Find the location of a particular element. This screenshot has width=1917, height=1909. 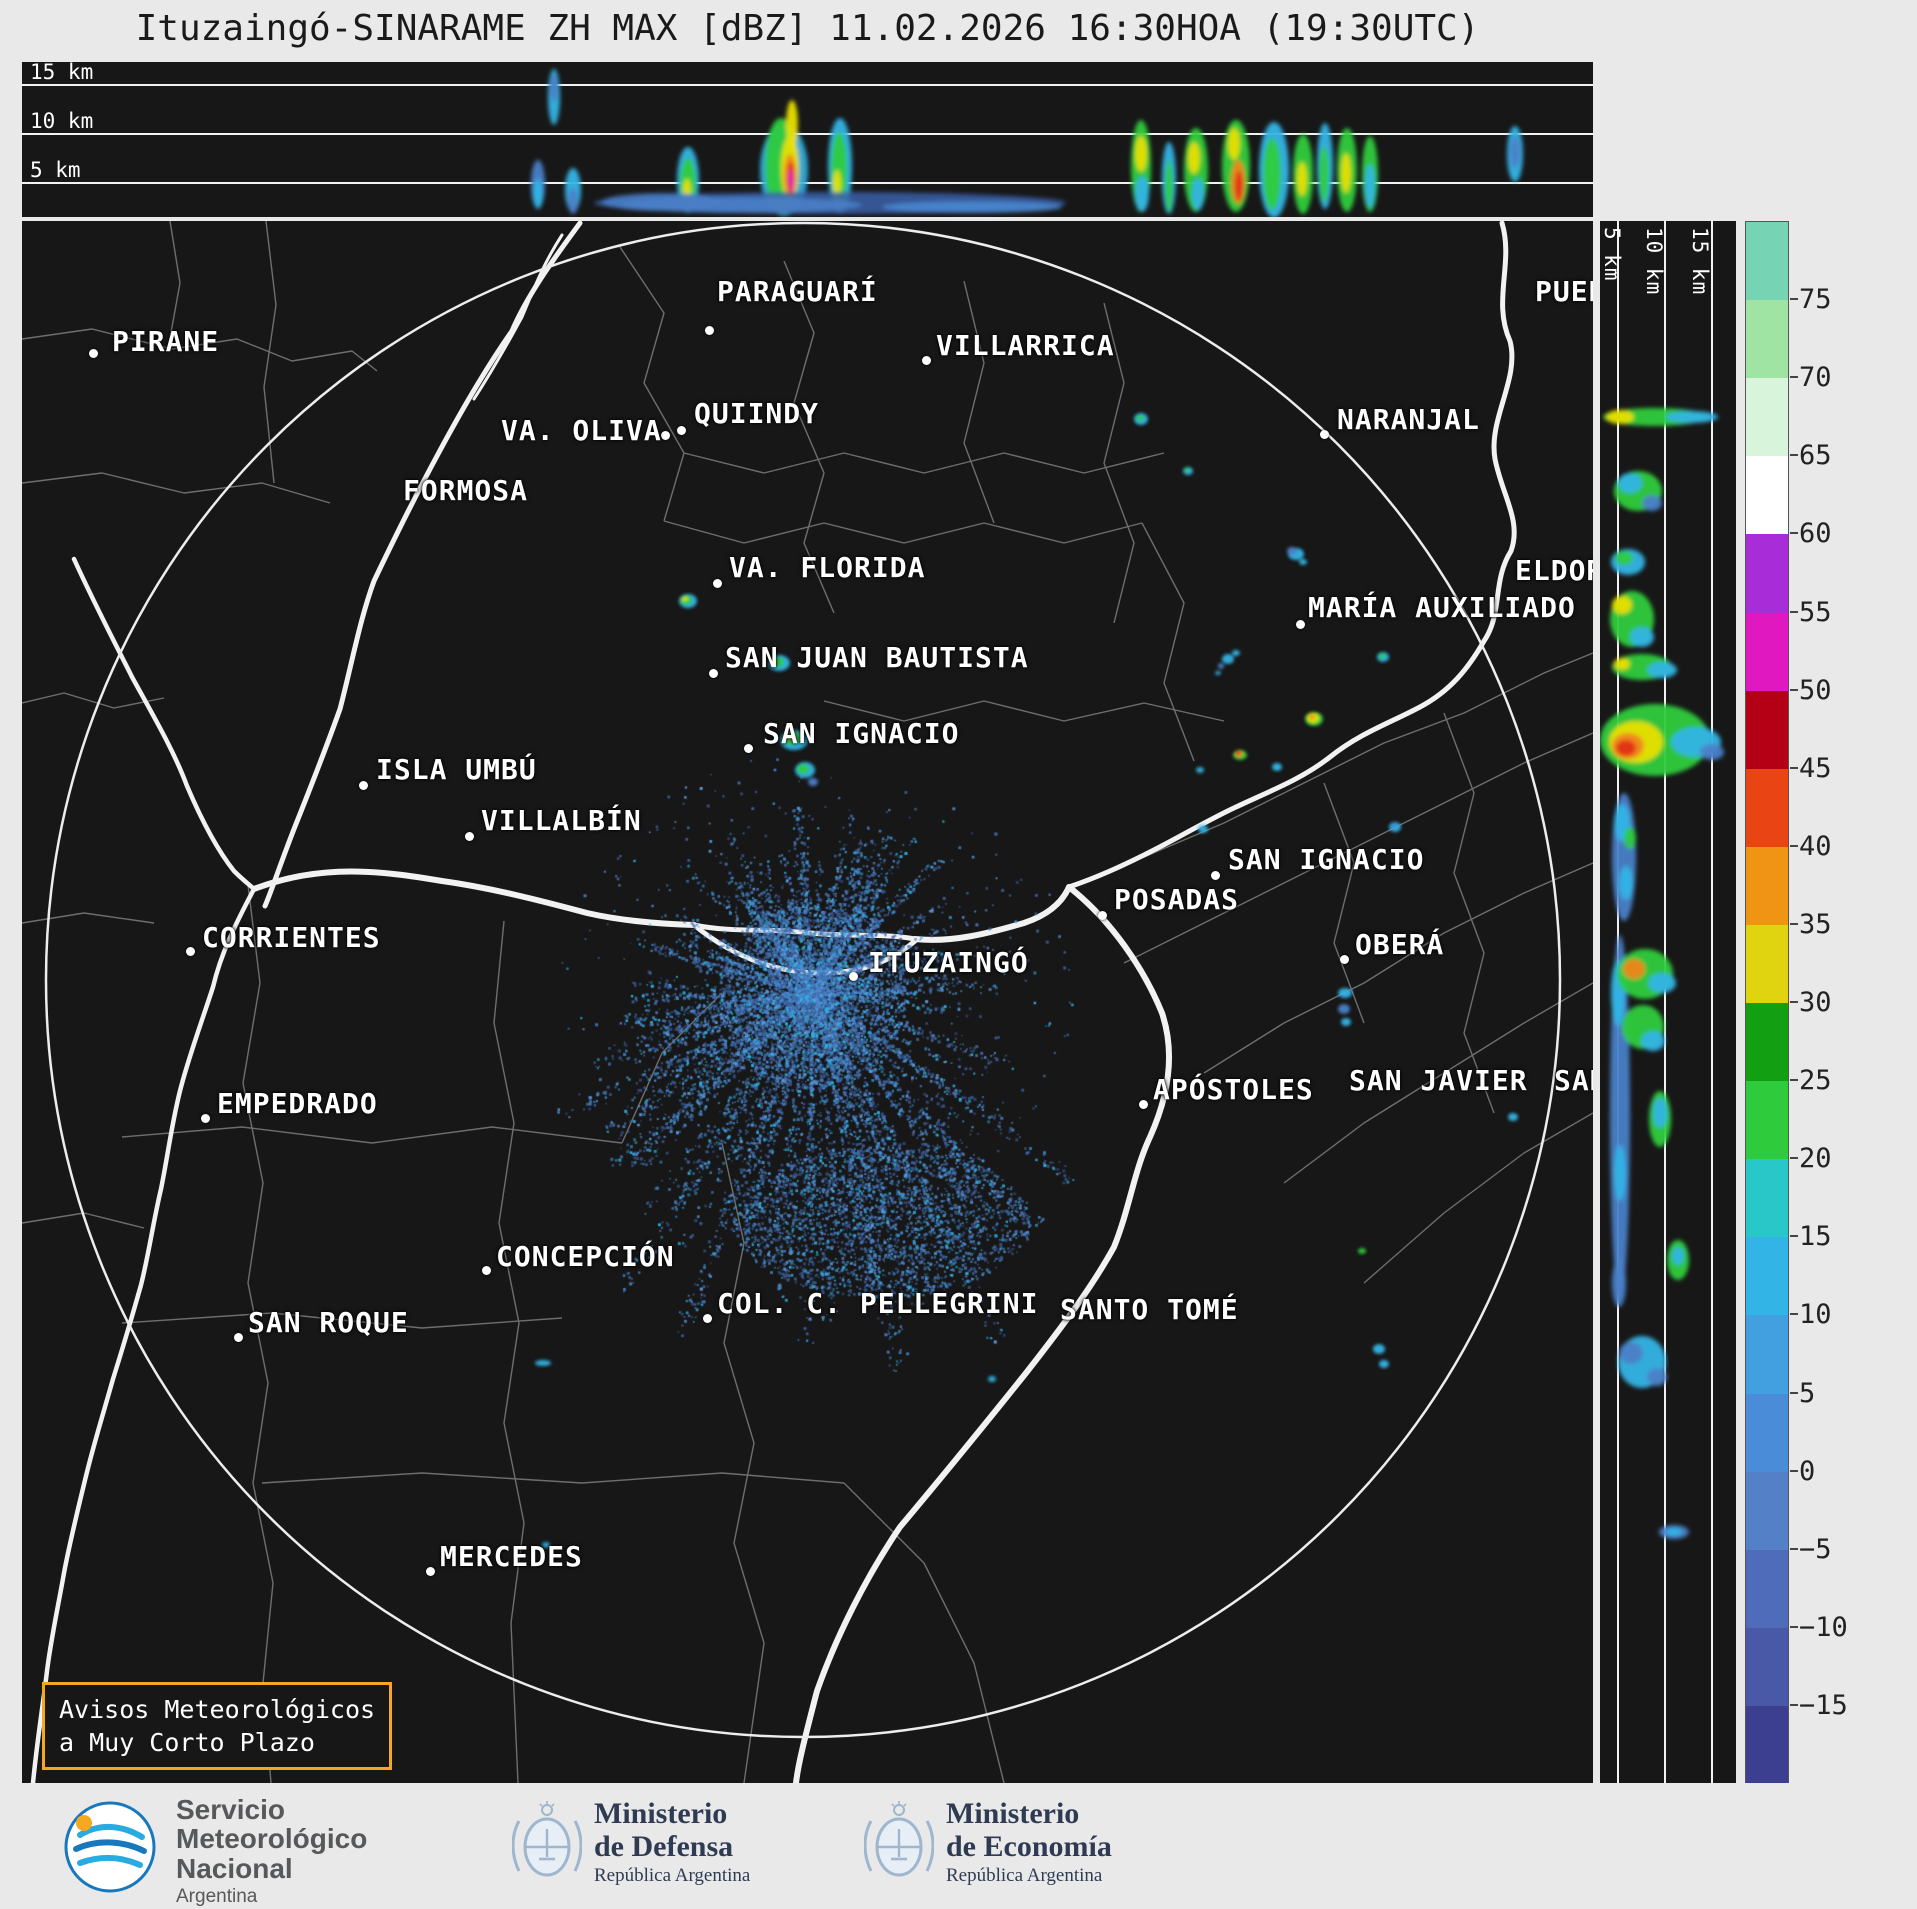

colorbar-tick-label: 25 is located at coordinates (1815, 1081).